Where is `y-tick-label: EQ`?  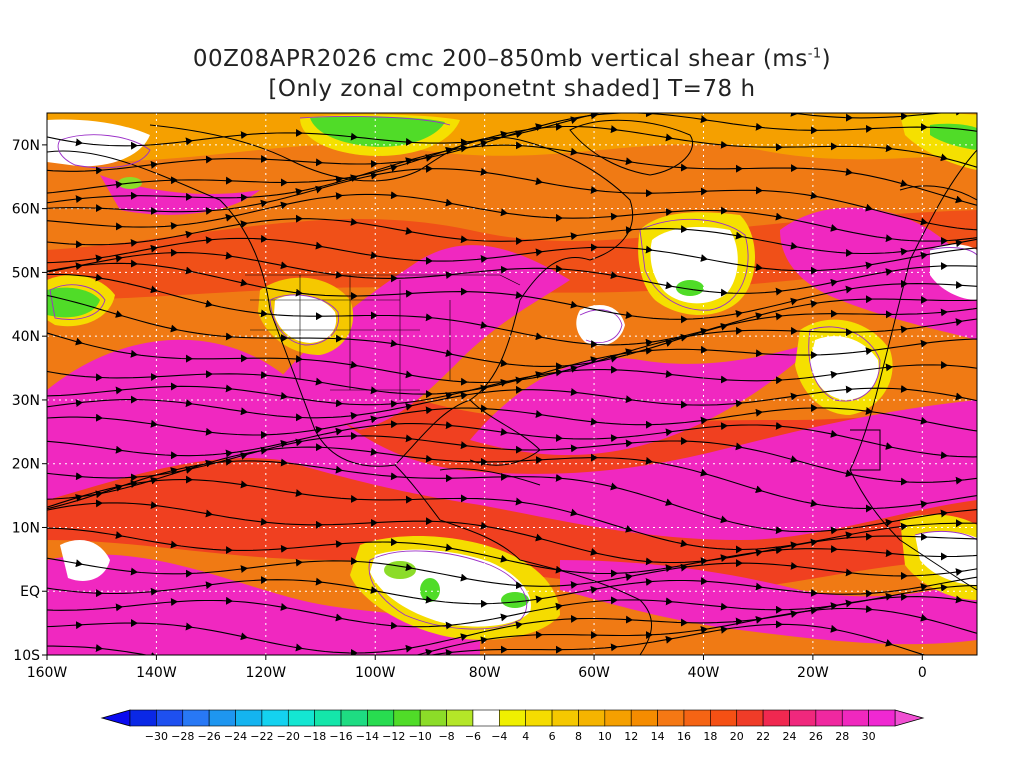 y-tick-label: EQ is located at coordinates (30, 592).